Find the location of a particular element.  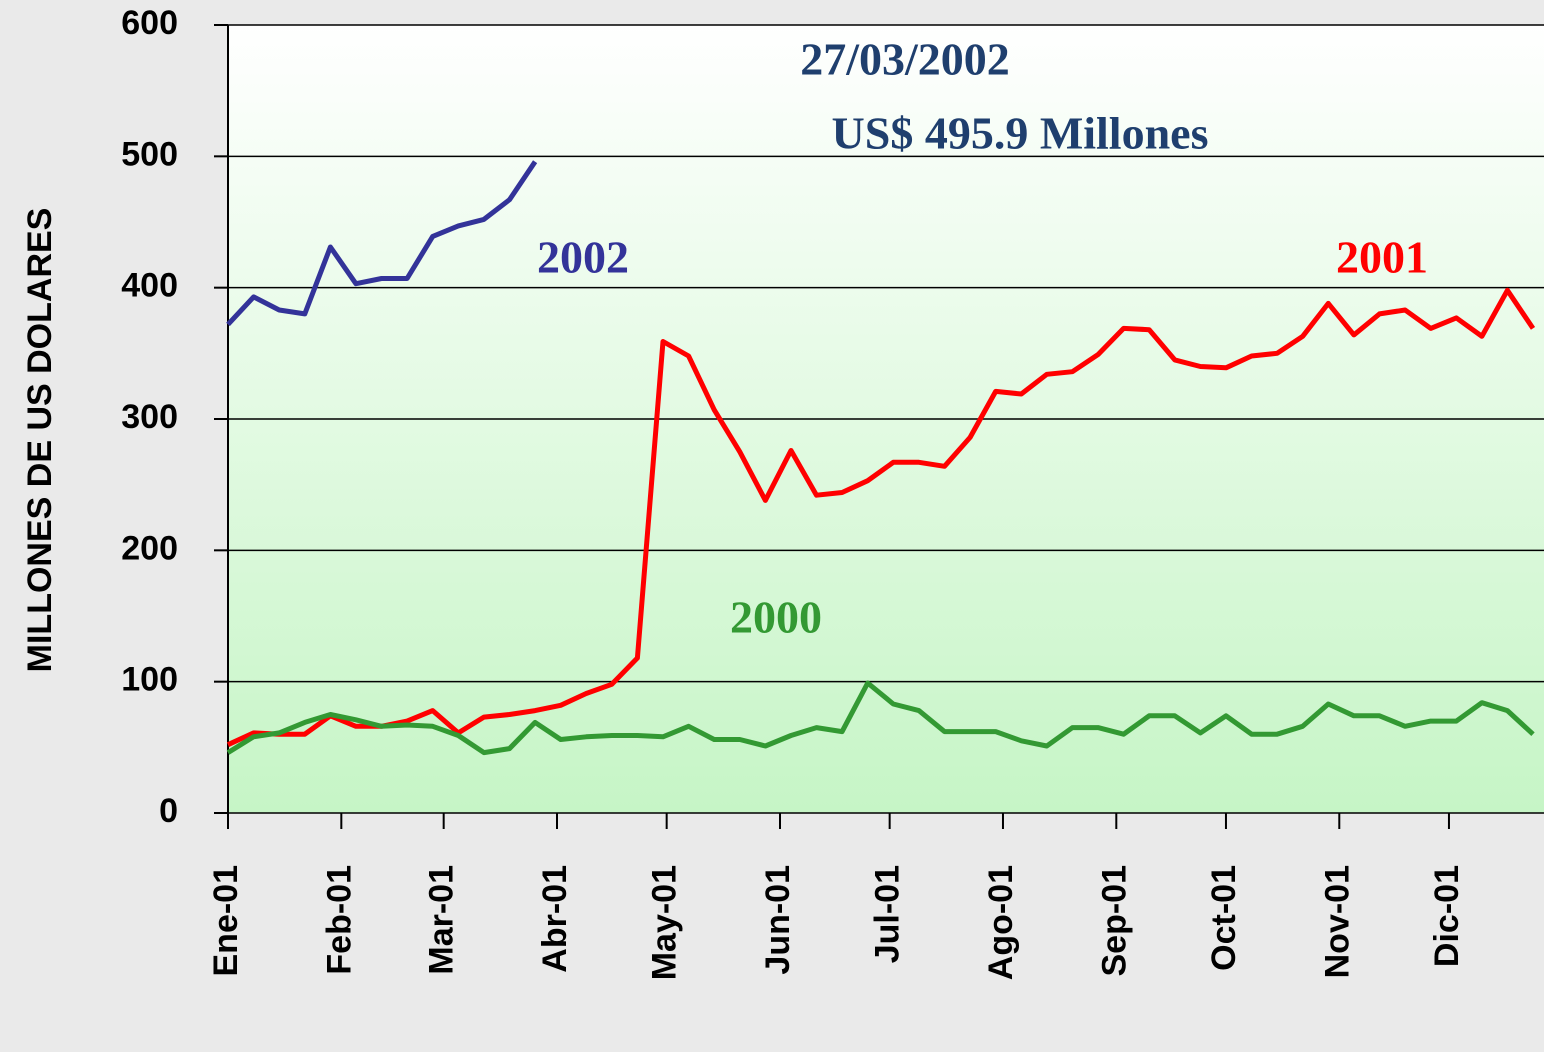

x-tick-label: Dic-01 is located at coordinates (1447, 916).